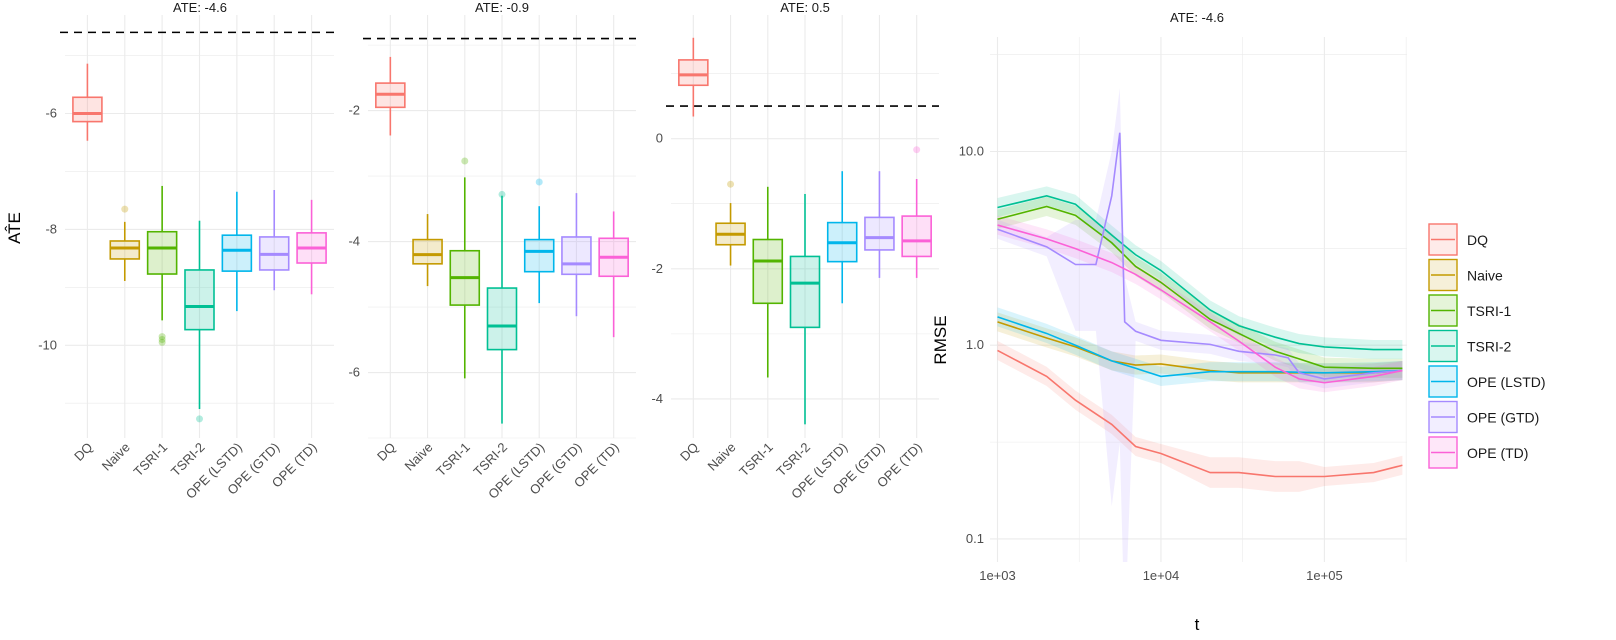 This screenshot has width=1616, height=640. What do you see at coordinates (805, 7) in the screenshot?
I see `panel-title: ATE: 0.5` at bounding box center [805, 7].